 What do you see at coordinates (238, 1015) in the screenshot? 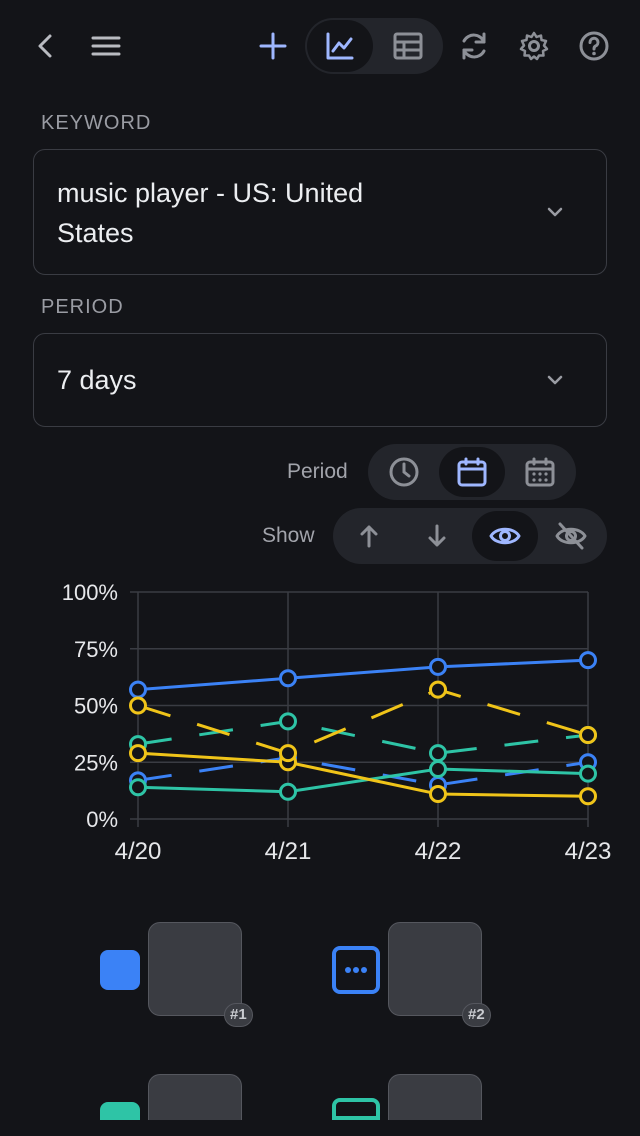
I see `rank-badge-1: #1` at bounding box center [238, 1015].